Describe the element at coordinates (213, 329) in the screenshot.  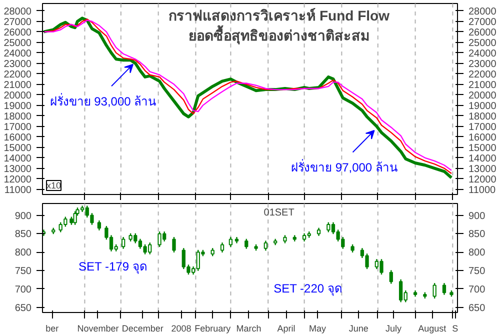
I see `x-tick-label: February` at that location.